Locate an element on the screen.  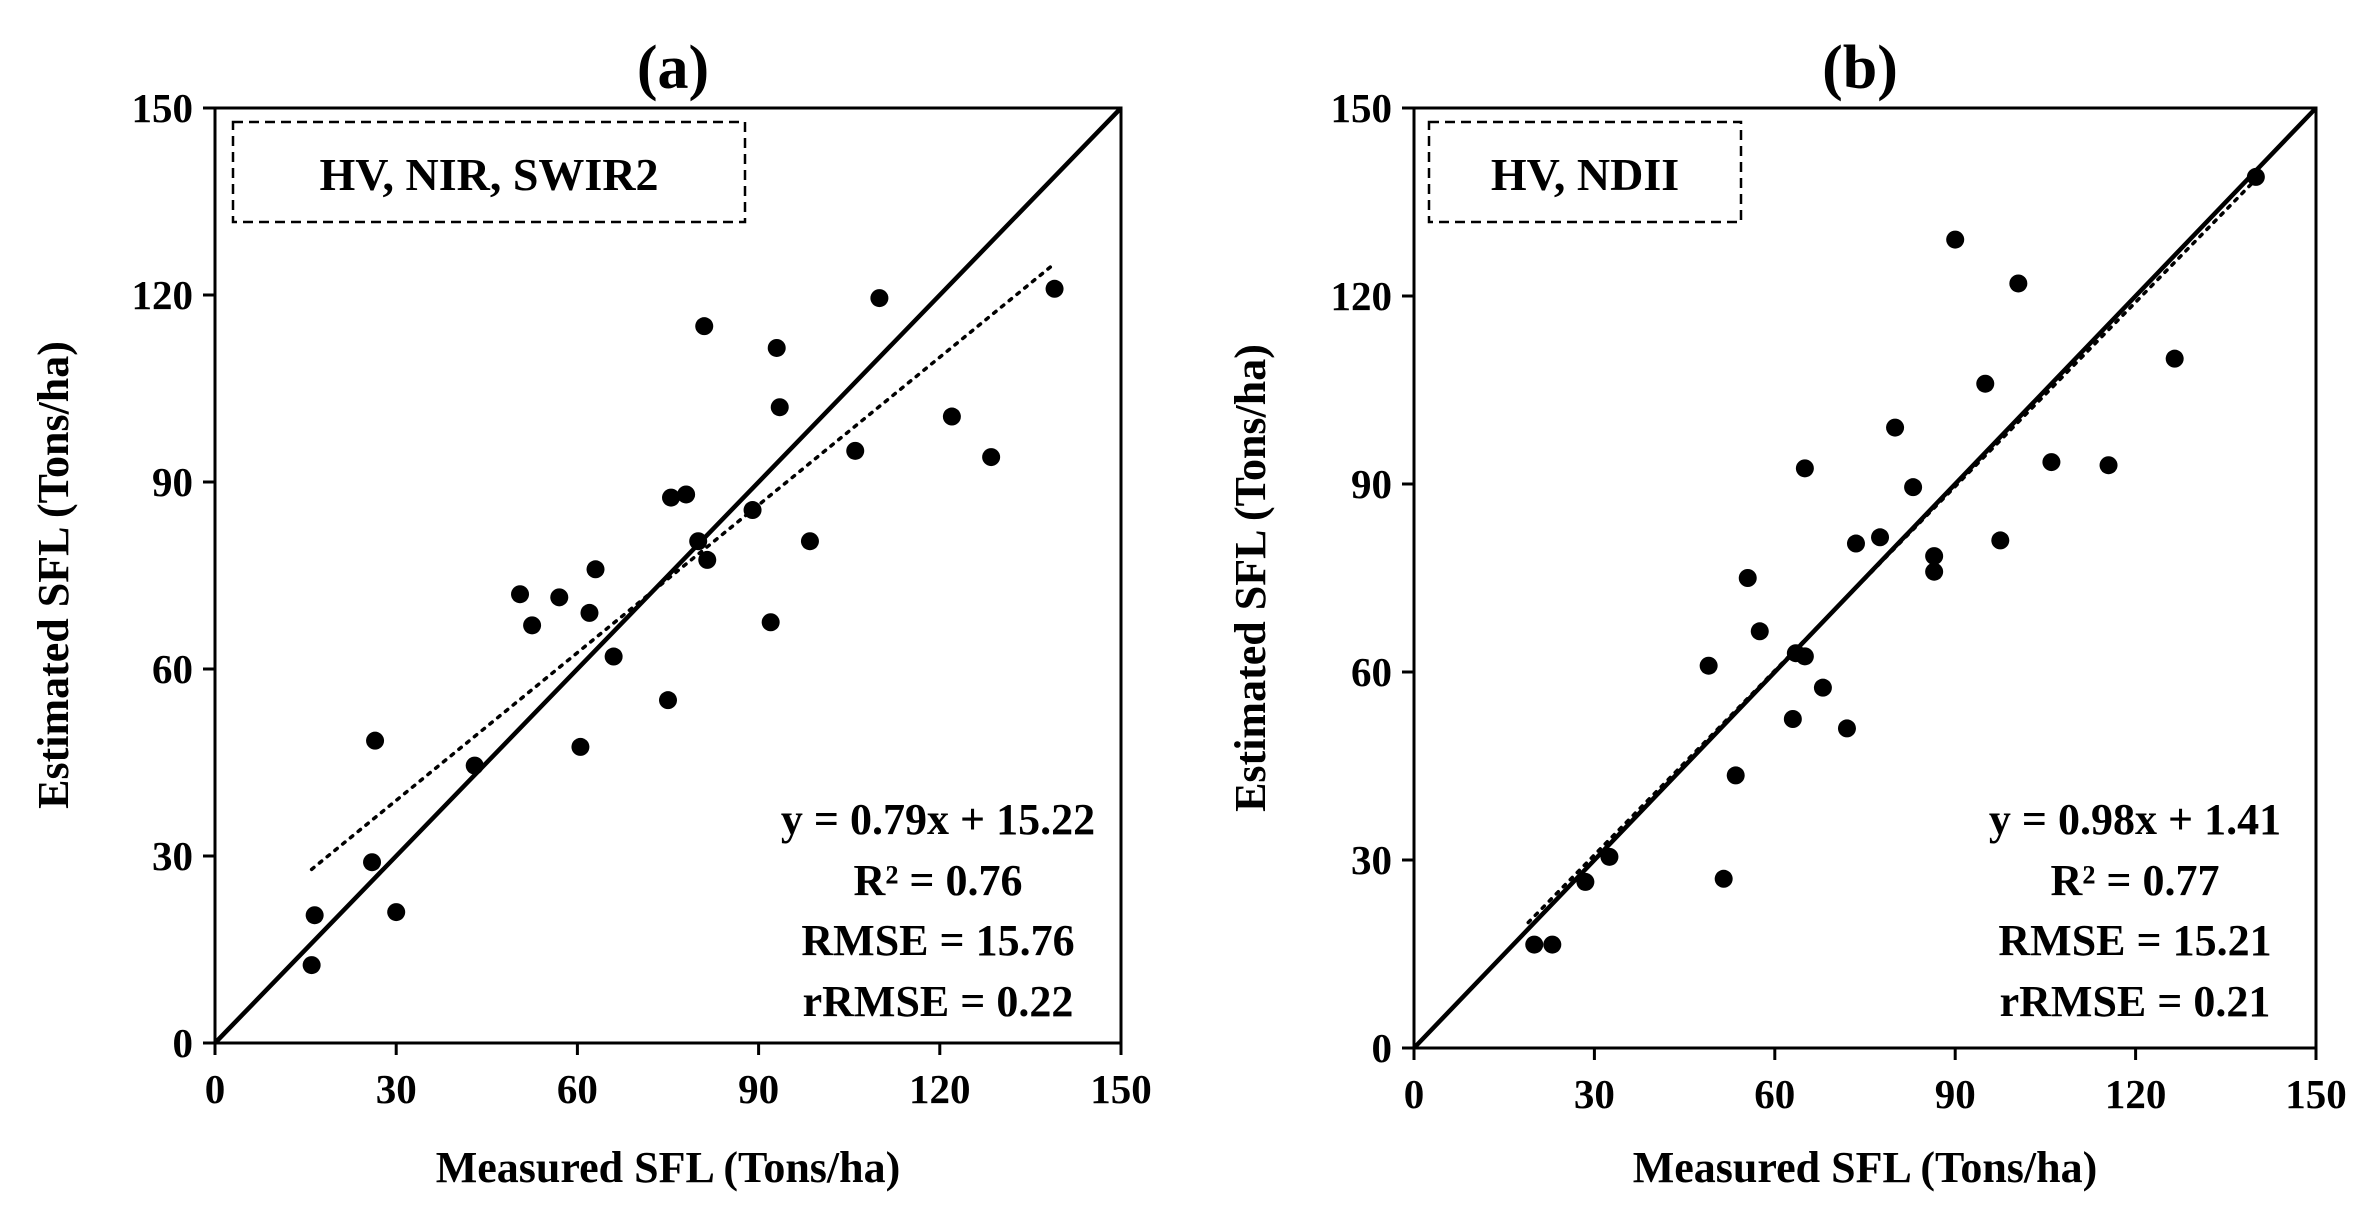
panel-a-x-axis-label: Measured SFL (Tons/ha) is located at coordinates (668, 1167).